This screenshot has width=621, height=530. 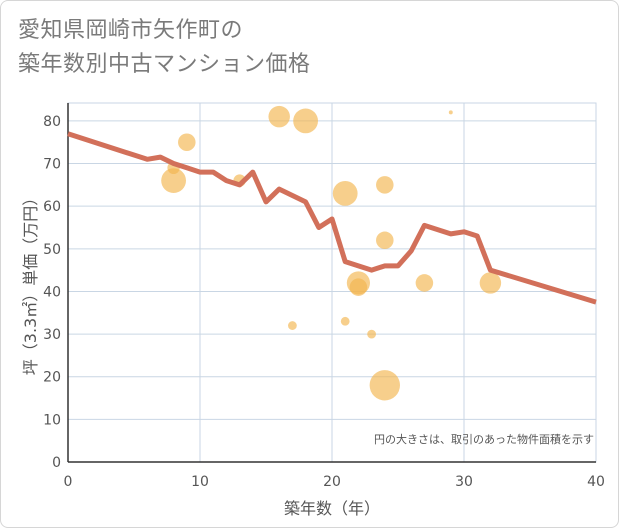 I want to click on y-axis-label: 坪（3.3㎡）単価（万円）, so click(x=30, y=282).